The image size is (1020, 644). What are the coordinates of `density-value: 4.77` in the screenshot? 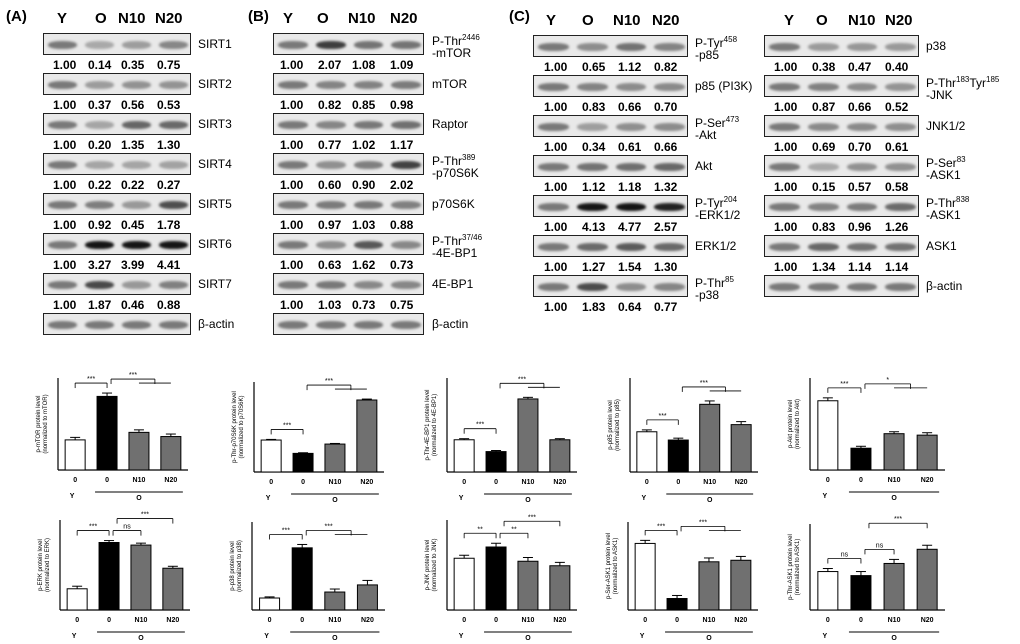 It's located at (630, 227).